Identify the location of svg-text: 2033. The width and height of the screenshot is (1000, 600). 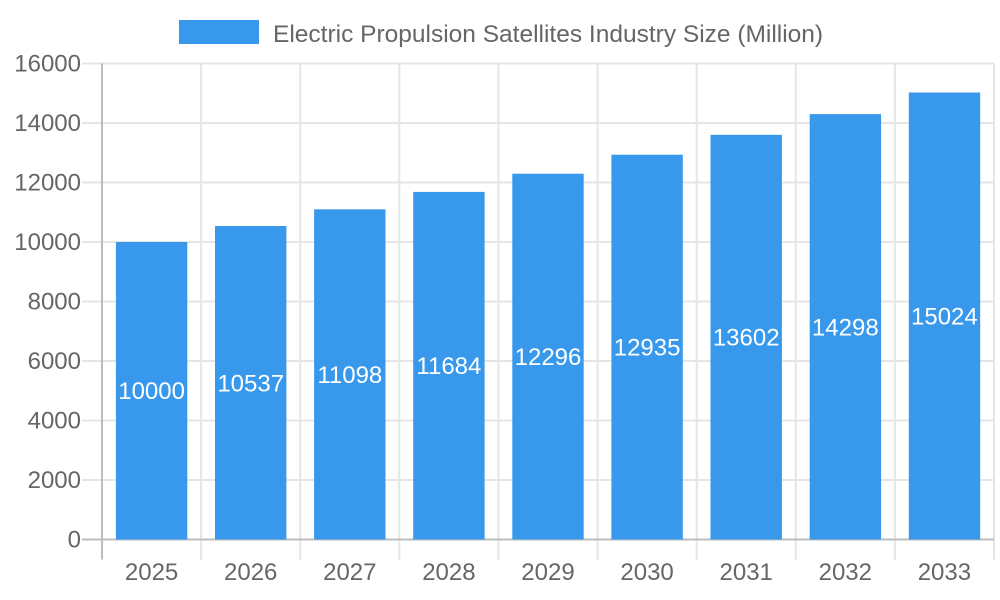
(944, 572).